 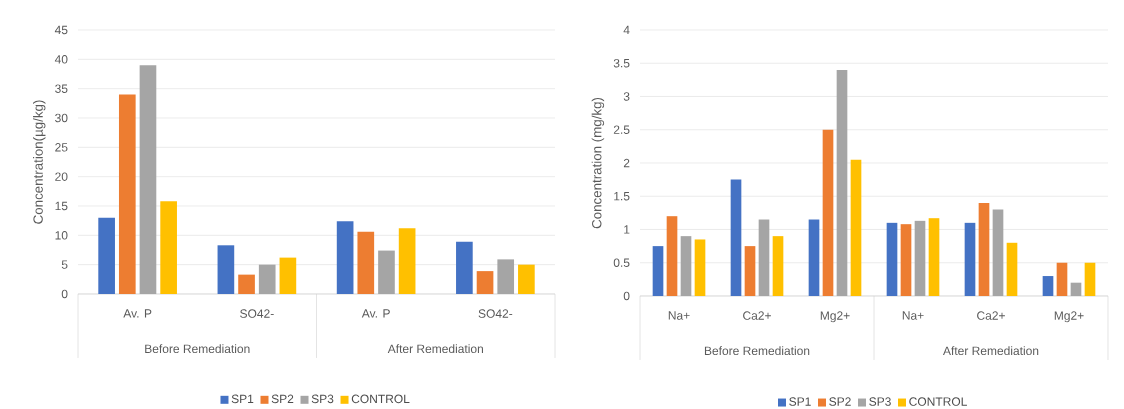 What do you see at coordinates (39, 162) in the screenshot?
I see `y-axis-title: Concentration(µg/kg)` at bounding box center [39, 162].